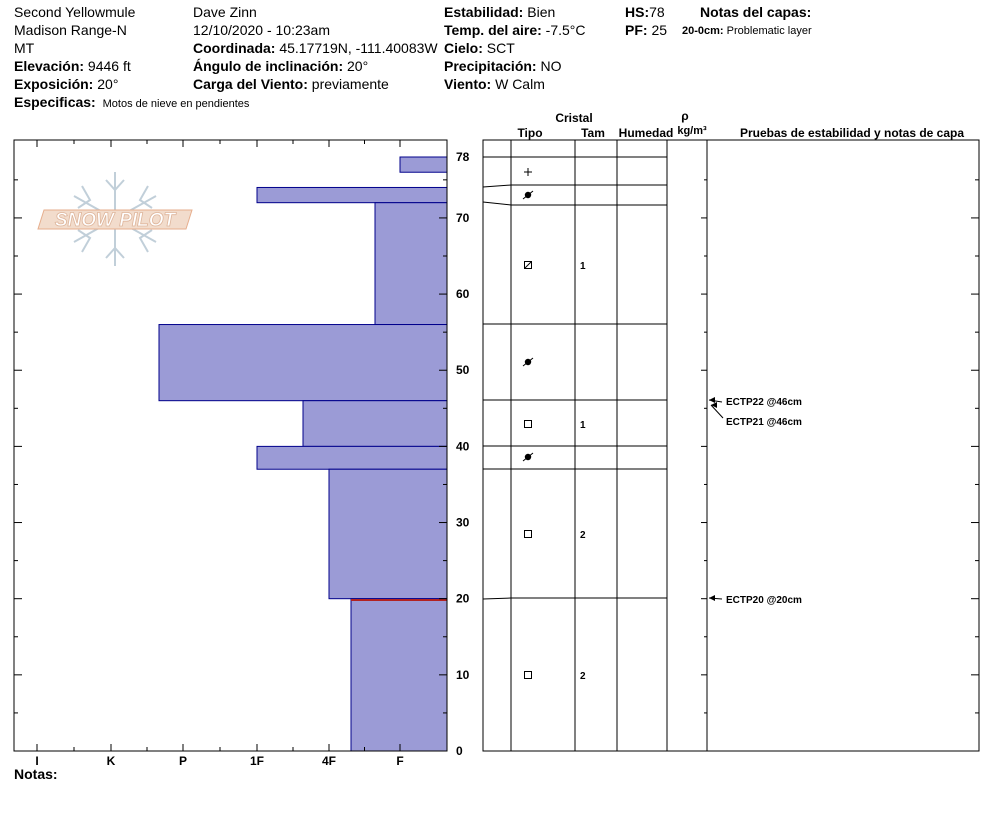  Describe the element at coordinates (463, 218) in the screenshot. I see `y-tick-label: 70` at that location.